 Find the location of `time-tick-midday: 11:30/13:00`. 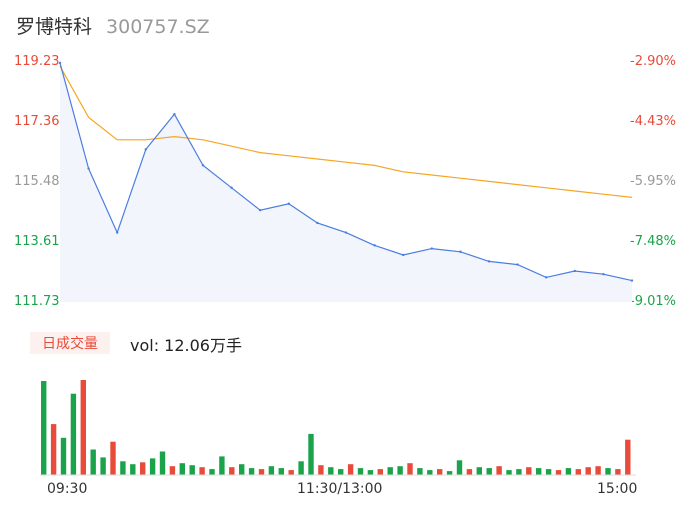

time-tick-midday: 11:30/13:00 is located at coordinates (340, 489).